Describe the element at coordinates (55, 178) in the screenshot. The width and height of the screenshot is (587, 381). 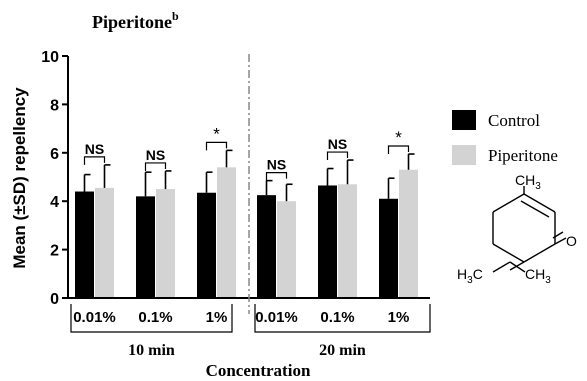
I see `y-axis: 0 2 4 6 8 10` at that location.